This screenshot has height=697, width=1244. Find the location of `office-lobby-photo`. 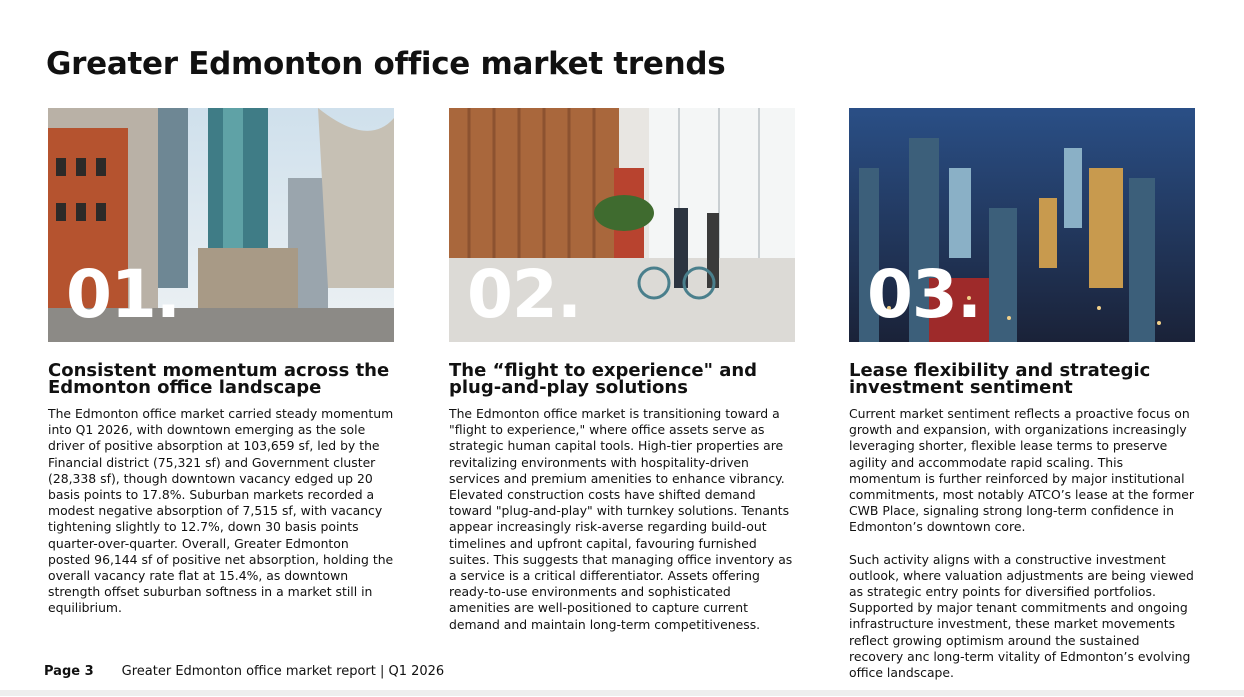

office-lobby-photo is located at coordinates (622, 225).